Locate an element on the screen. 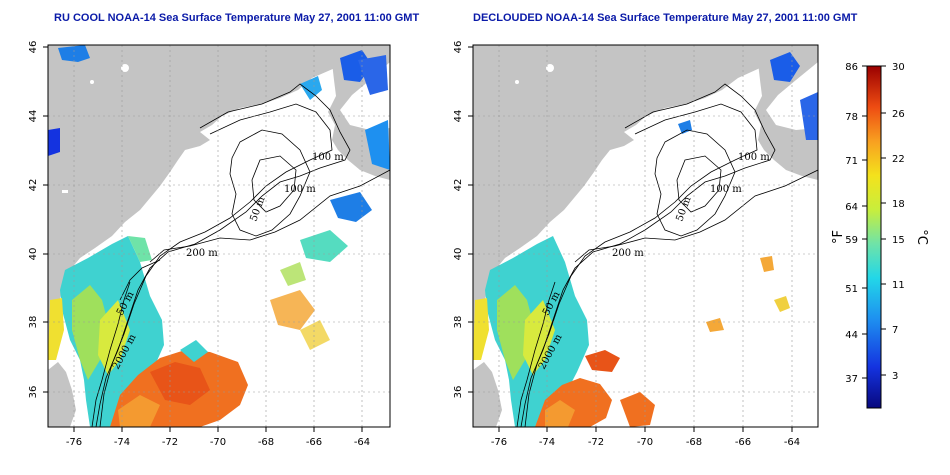 The width and height of the screenshot is (950, 475). c-tick-label: 18 is located at coordinates (898, 204).